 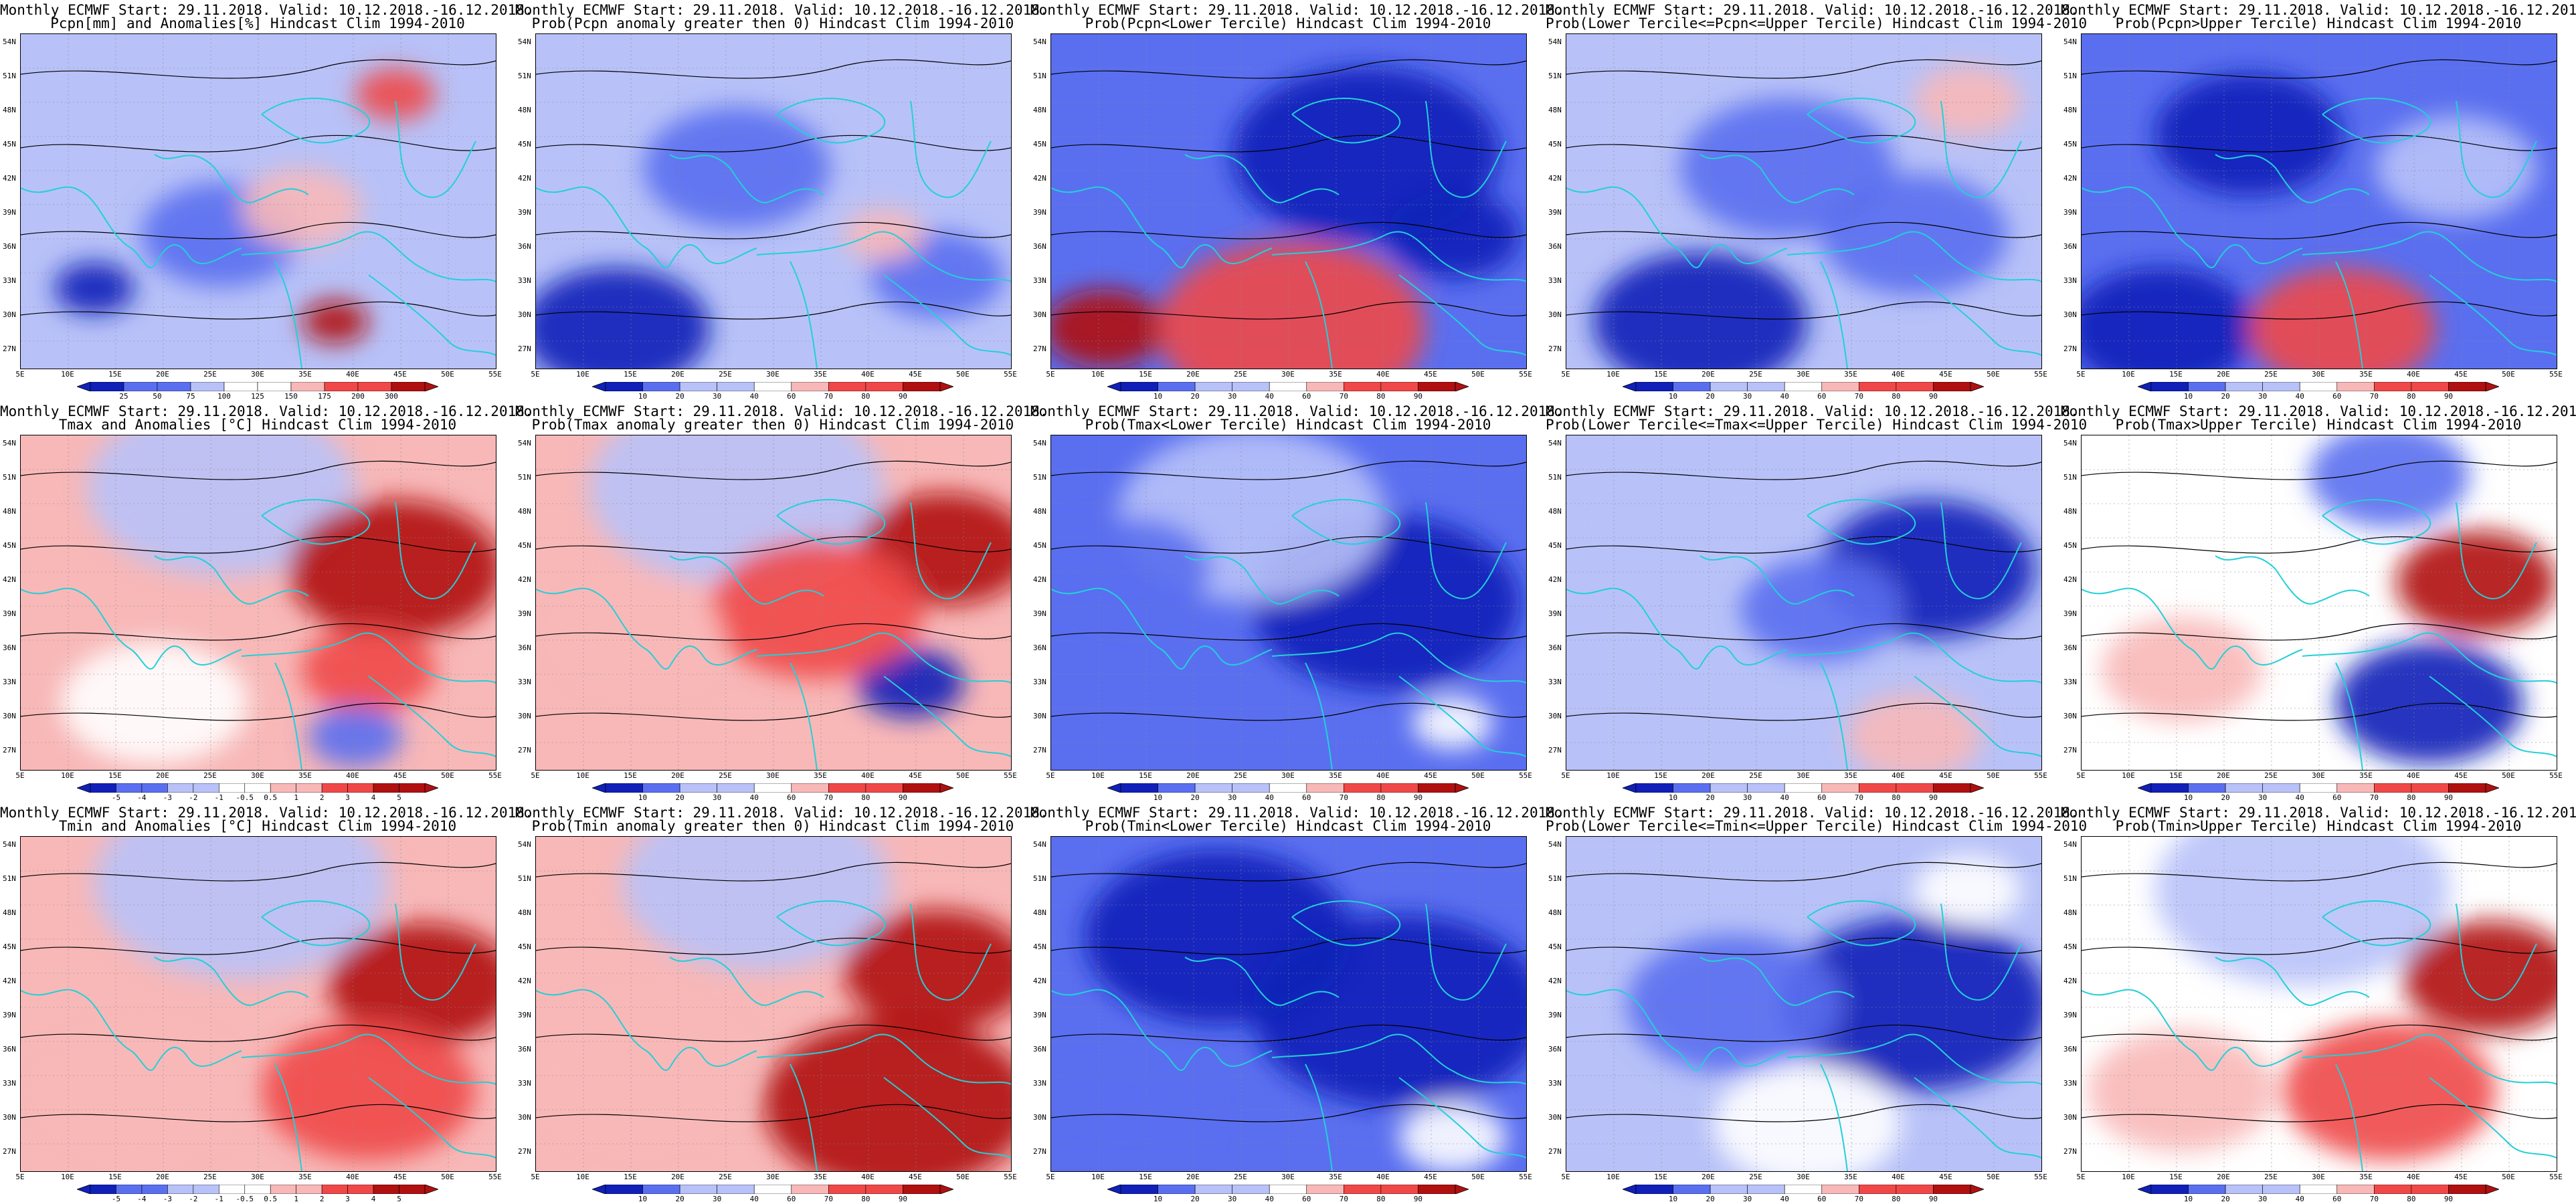 I want to click on colorbar-label: 40, so click(x=754, y=1199).